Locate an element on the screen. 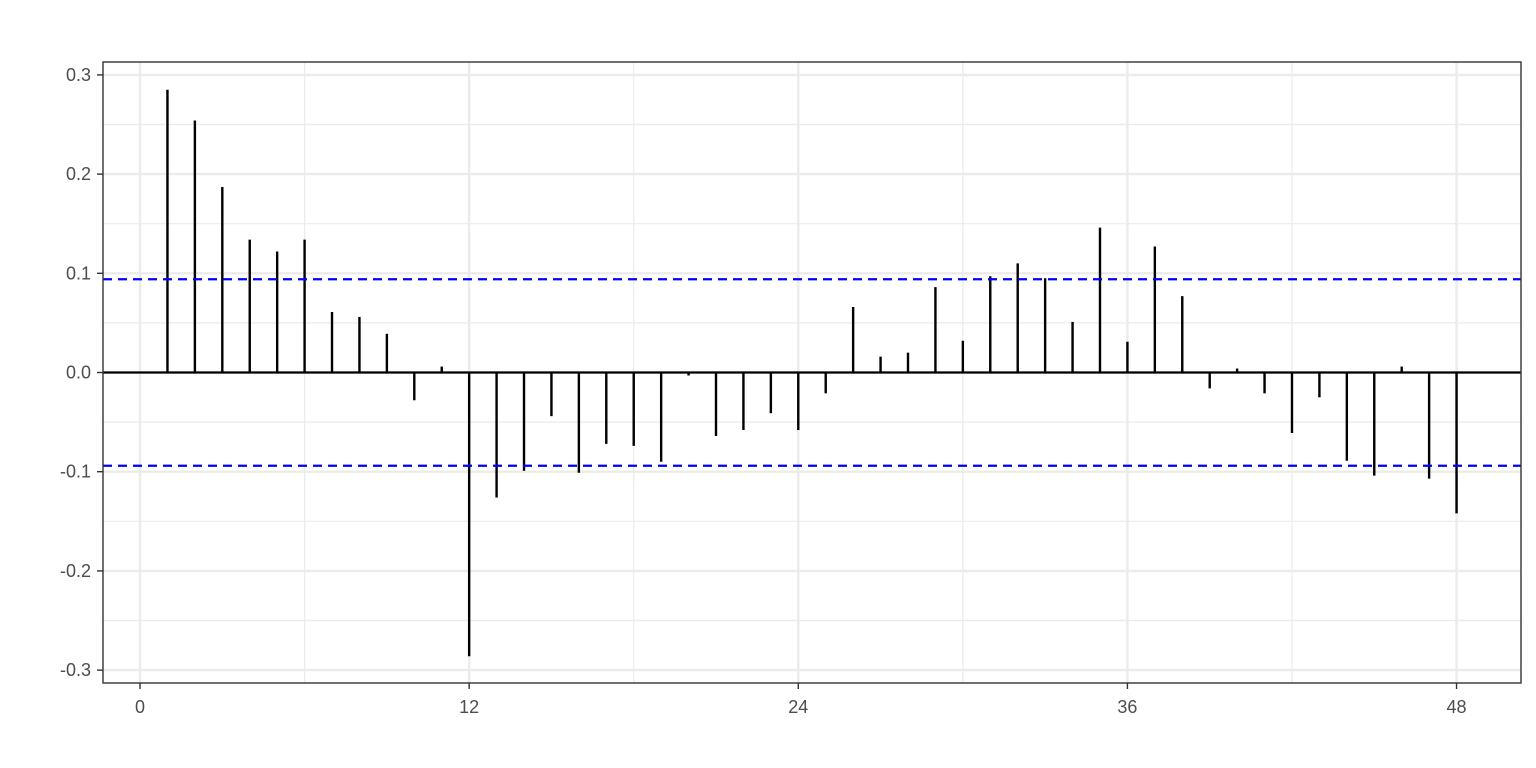 This screenshot has width=1536, height=768. x-axis-tick-labels: 0 12 24 36 48 is located at coordinates (801, 707).